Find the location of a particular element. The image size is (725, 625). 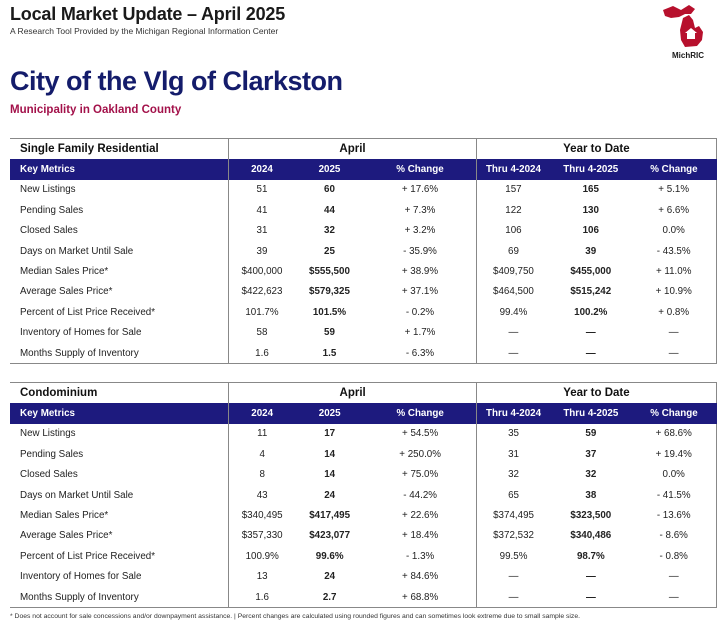

value-month-2025: 99.6% is located at coordinates (329, 556).